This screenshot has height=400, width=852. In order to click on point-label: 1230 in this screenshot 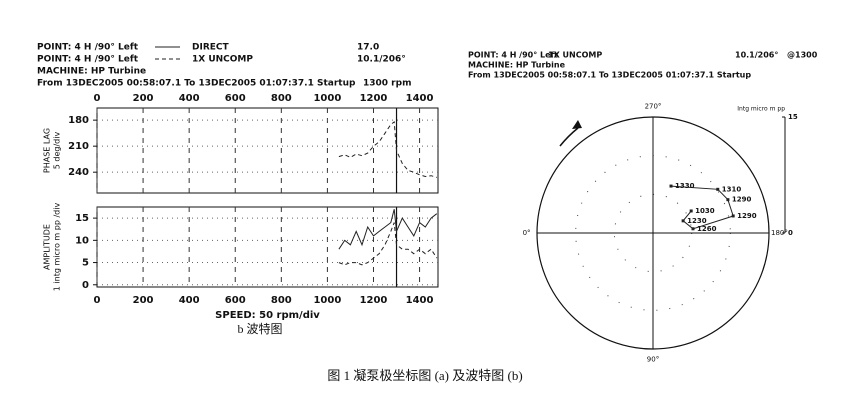, I will do `click(697, 221)`.